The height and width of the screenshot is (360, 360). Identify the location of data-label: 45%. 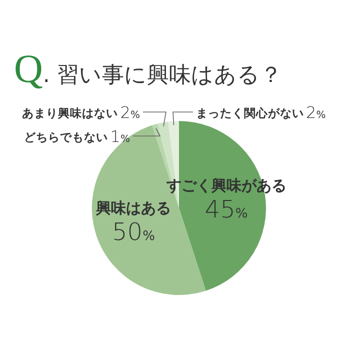
(226, 210).